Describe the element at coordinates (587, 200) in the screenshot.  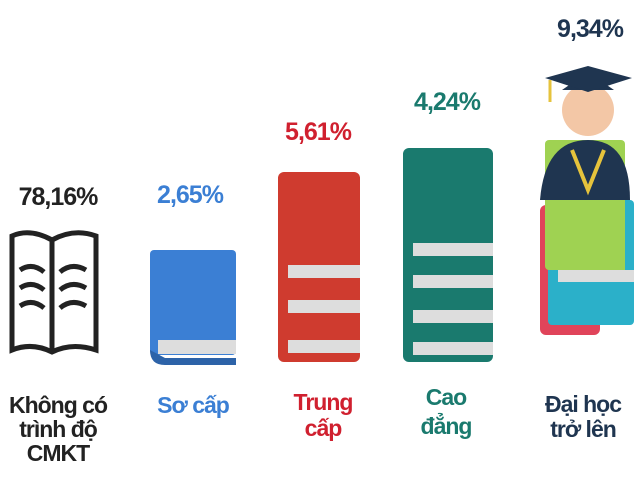
I see `graduate-icon` at that location.